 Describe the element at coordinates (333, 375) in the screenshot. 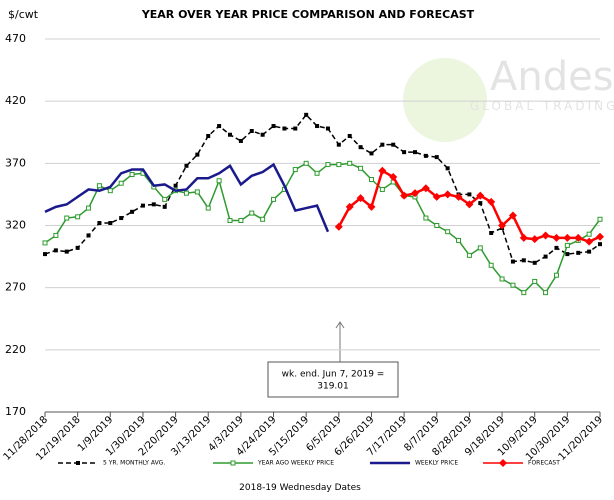

I see `annotation: wk. end. Jun 7, 2019 =` at that location.